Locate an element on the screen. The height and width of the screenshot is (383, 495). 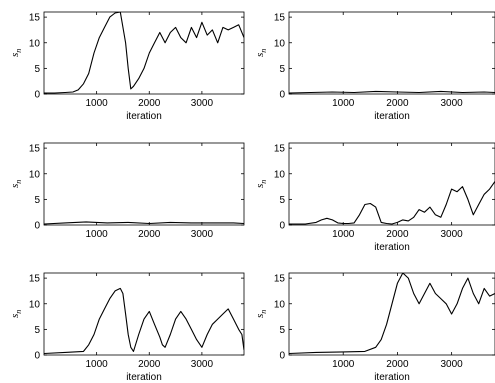
chart-panel-2: 1000 2000 3000 0 5 10 15 sn iteration is located at coordinates (374, 66).